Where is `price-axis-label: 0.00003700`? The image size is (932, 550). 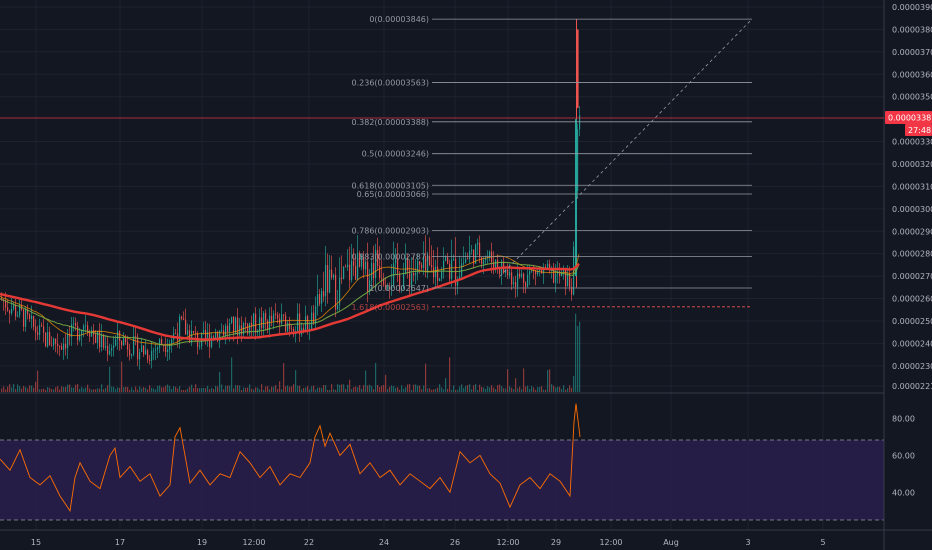 price-axis-label: 0.00003700 is located at coordinates (912, 52).